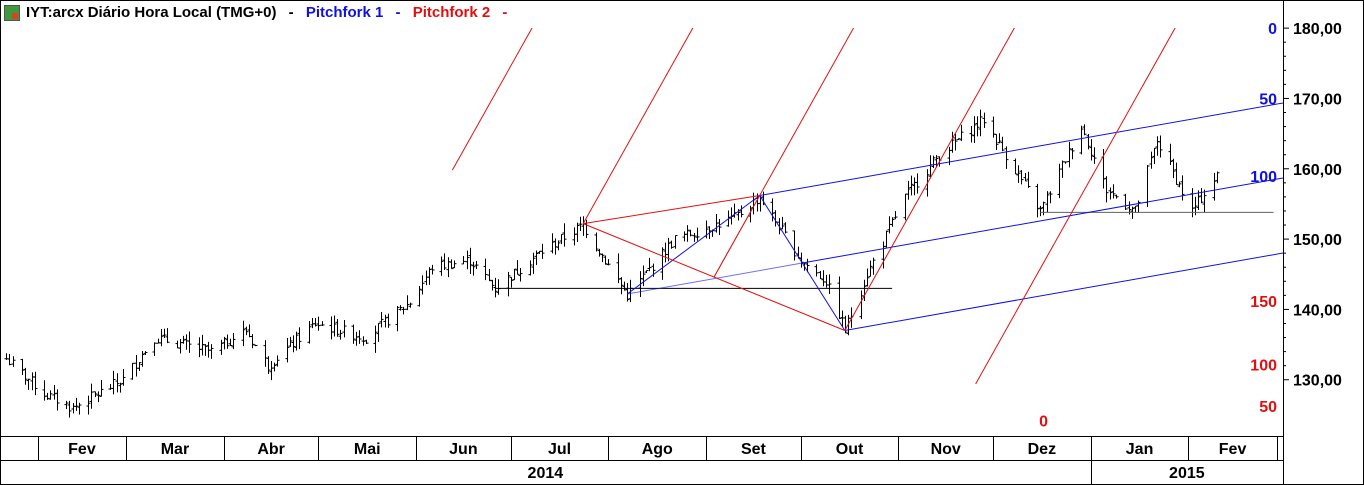 The height and width of the screenshot is (485, 1364). Describe the element at coordinates (344, 12) in the screenshot. I see `legend-pitchfork1: Pitchfork 1` at that location.